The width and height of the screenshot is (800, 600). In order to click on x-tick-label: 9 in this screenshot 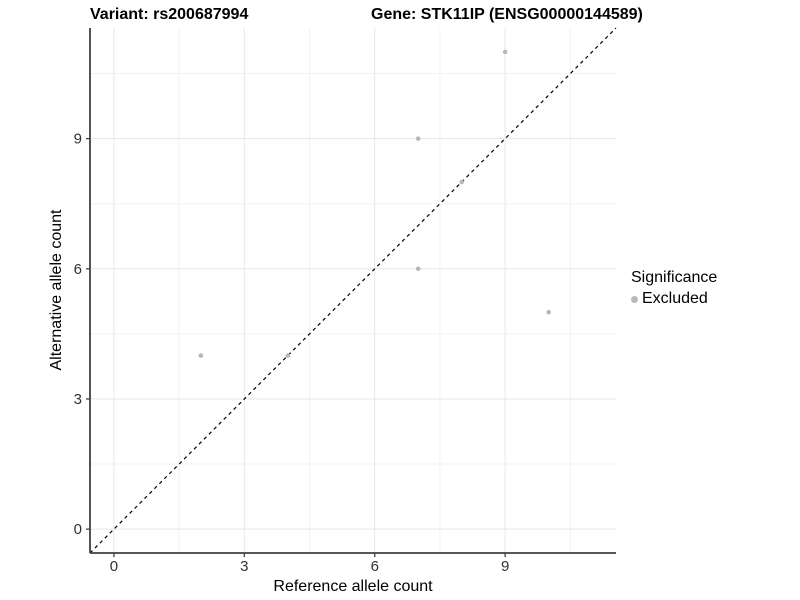, I will do `click(505, 566)`.